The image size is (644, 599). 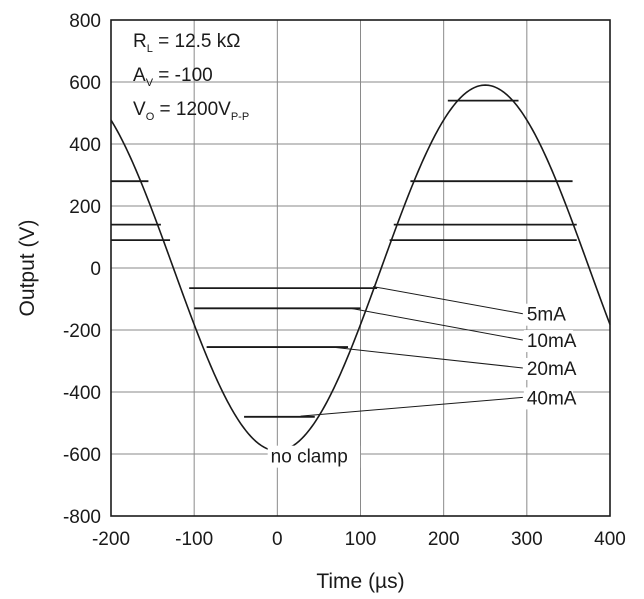 What do you see at coordinates (552, 341) in the screenshot?
I see `annotation-10ma: 10mA` at bounding box center [552, 341].